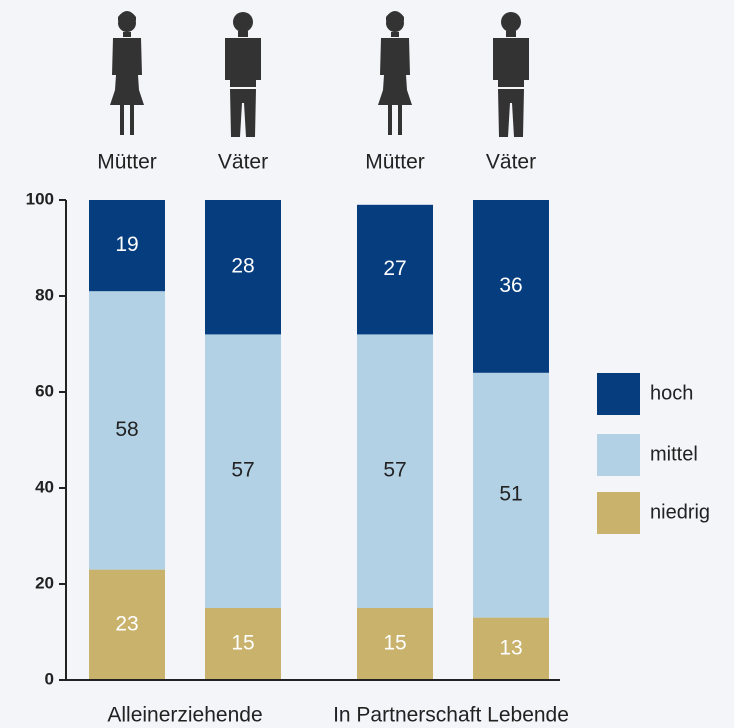  I want to click on legend-label: niedrig, so click(680, 512).